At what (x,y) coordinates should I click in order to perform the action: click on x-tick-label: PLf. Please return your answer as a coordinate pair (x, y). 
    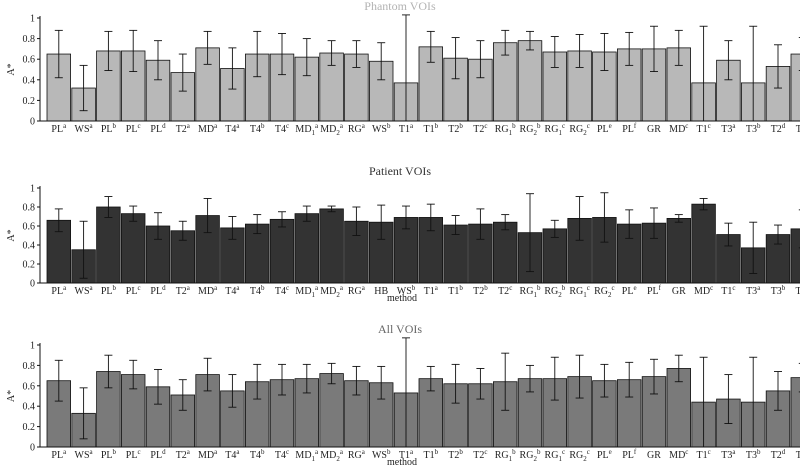
    Looking at the image, I should click on (654, 290).